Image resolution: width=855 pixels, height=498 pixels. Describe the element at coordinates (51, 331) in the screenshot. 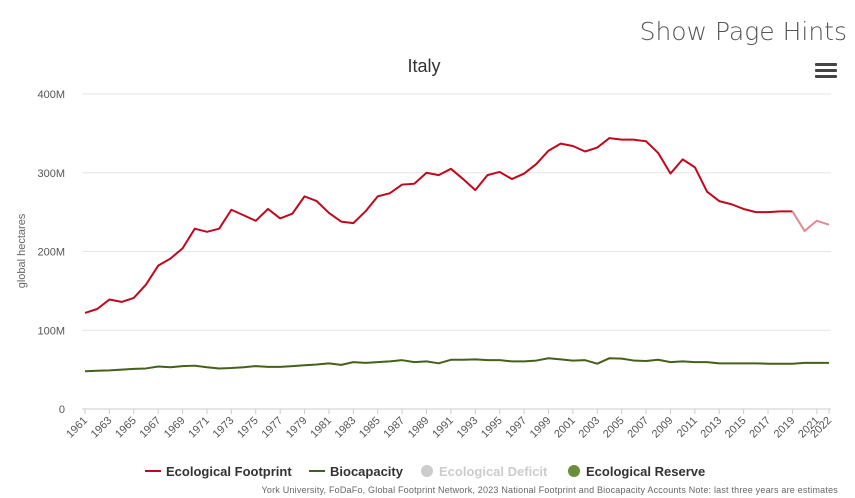

I see `y-tick-label: 100M` at that location.